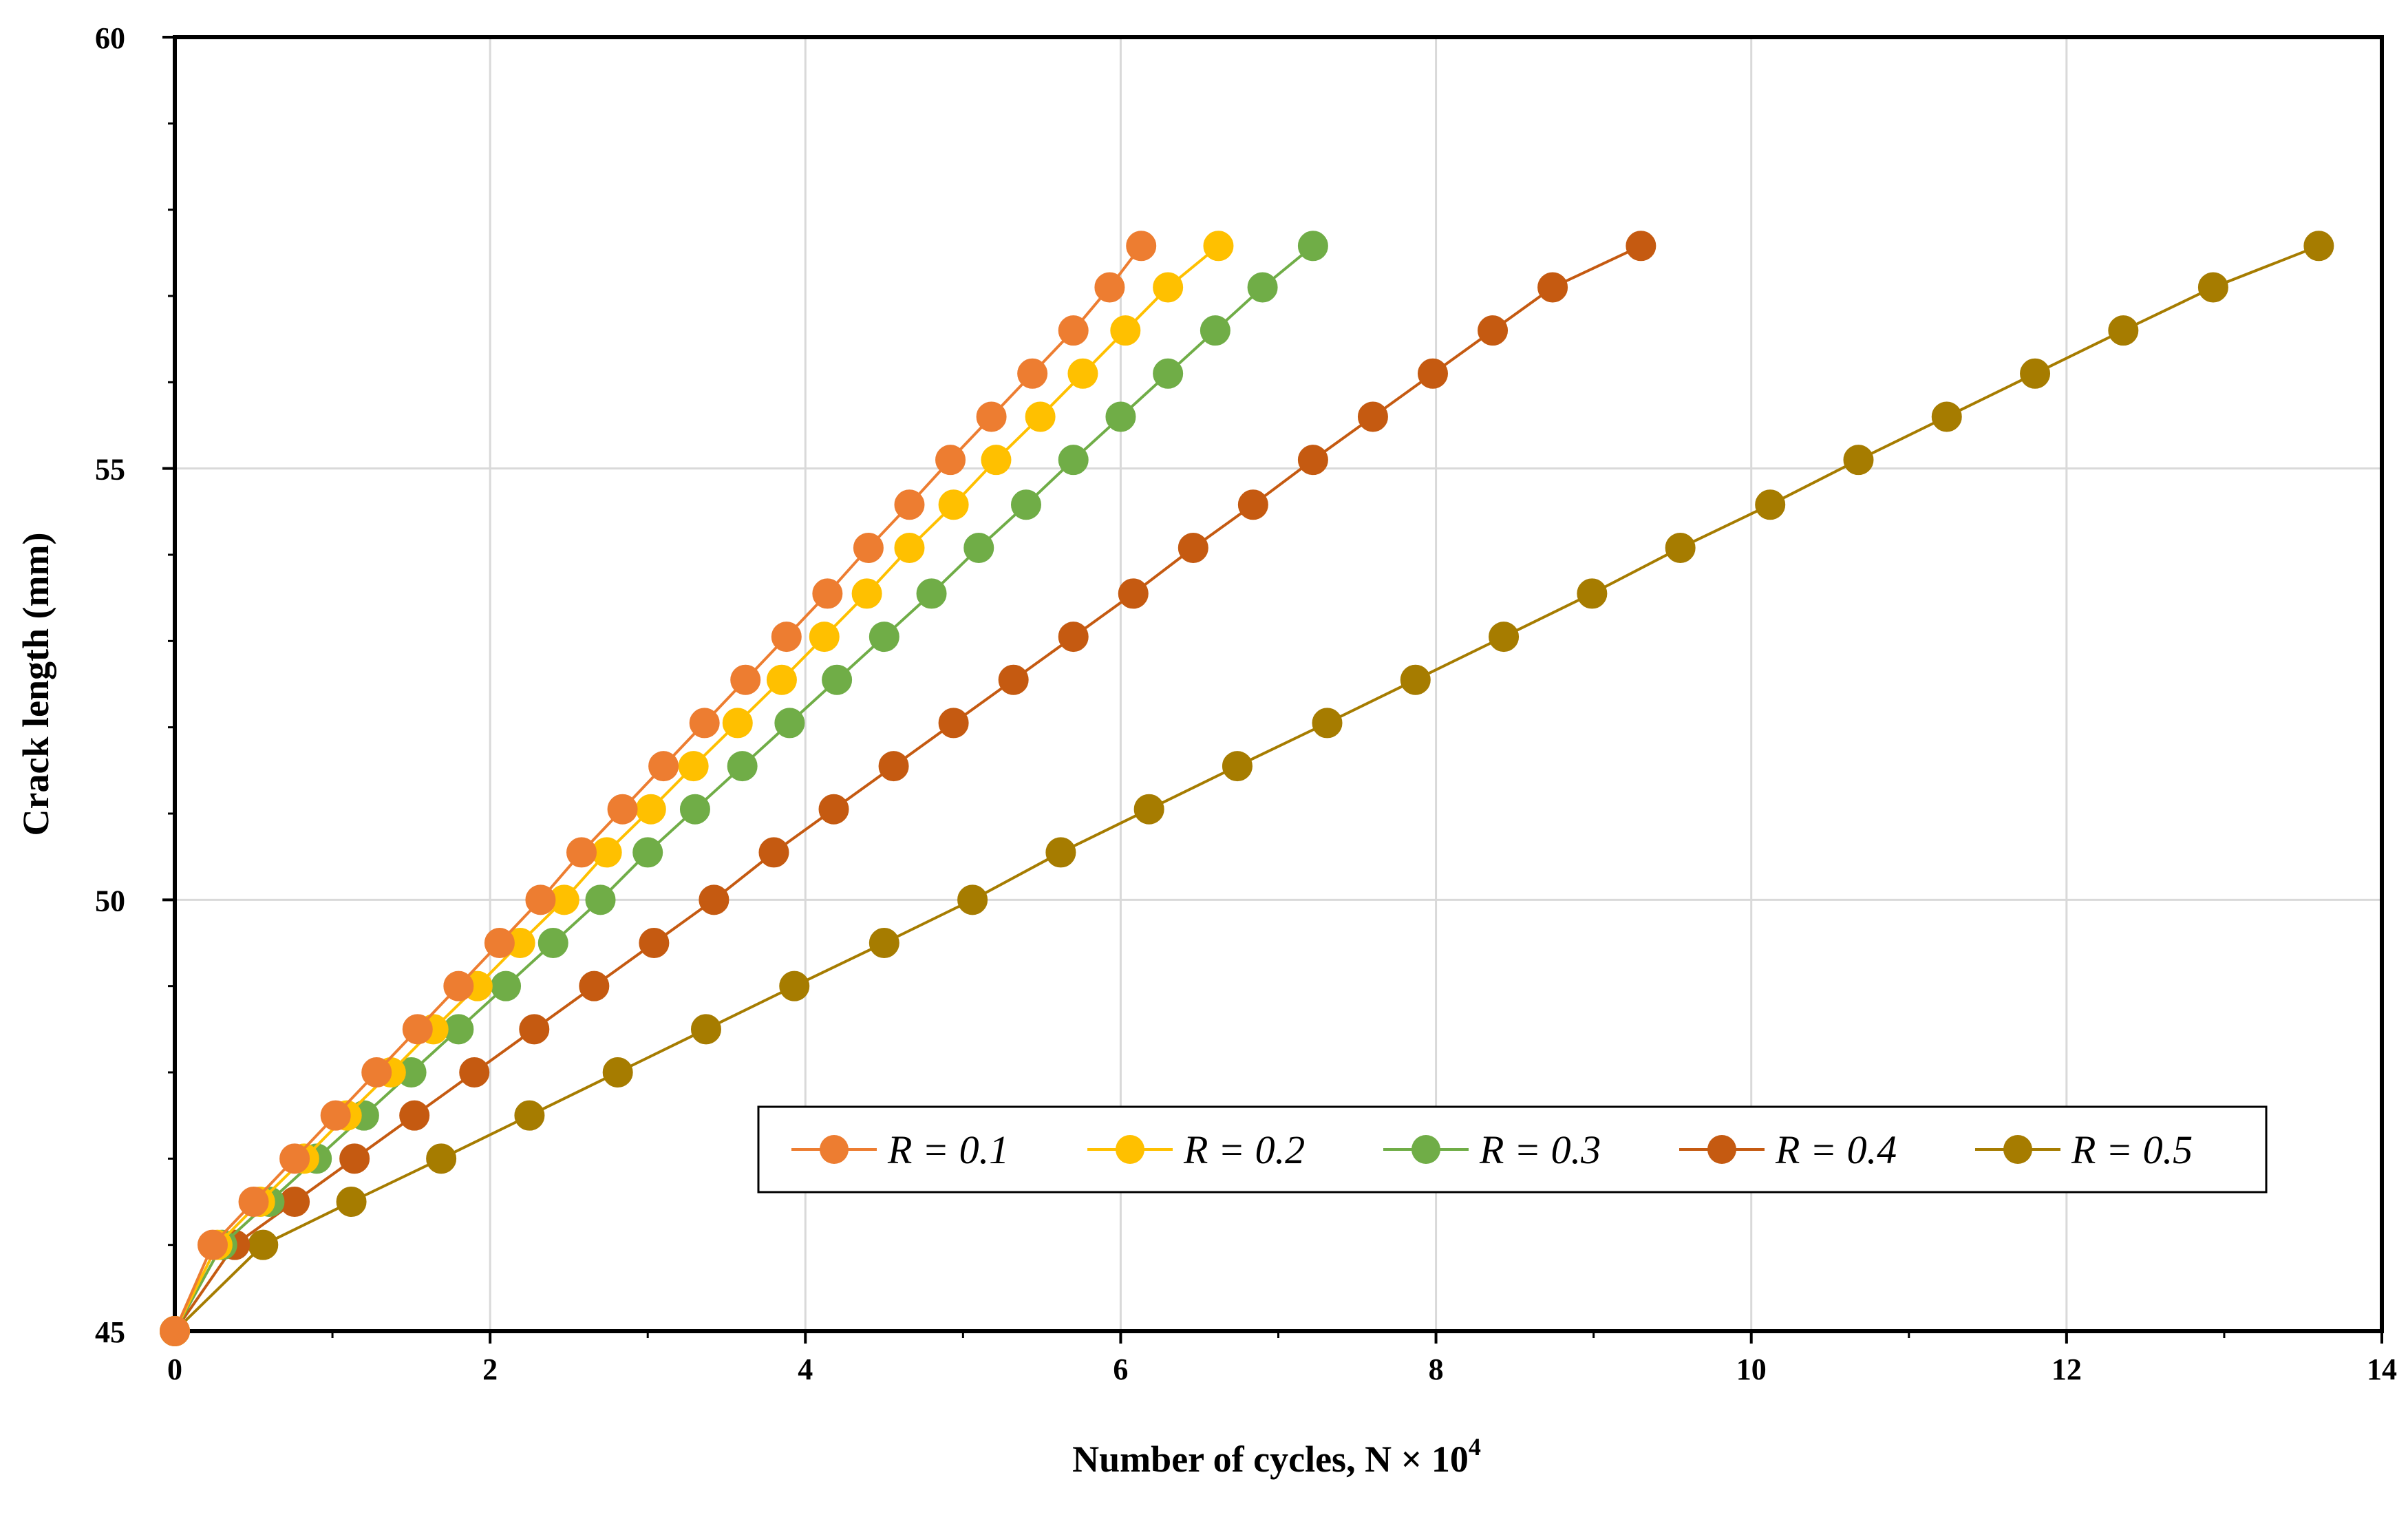  What do you see at coordinates (110, 900) in the screenshot?
I see `y-tick-label: 50` at bounding box center [110, 900].